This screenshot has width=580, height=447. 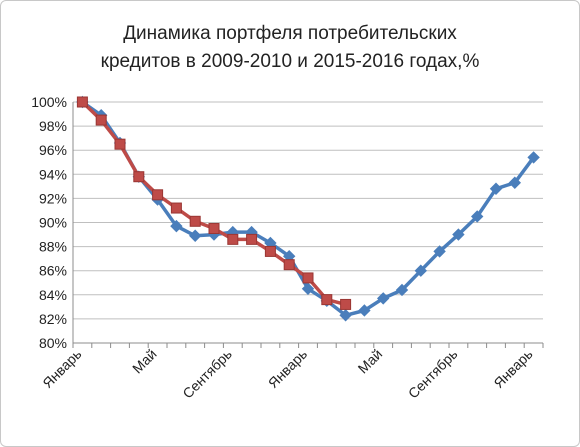 What do you see at coordinates (53, 343) in the screenshot?
I see `y-tick-label: 80%` at bounding box center [53, 343].